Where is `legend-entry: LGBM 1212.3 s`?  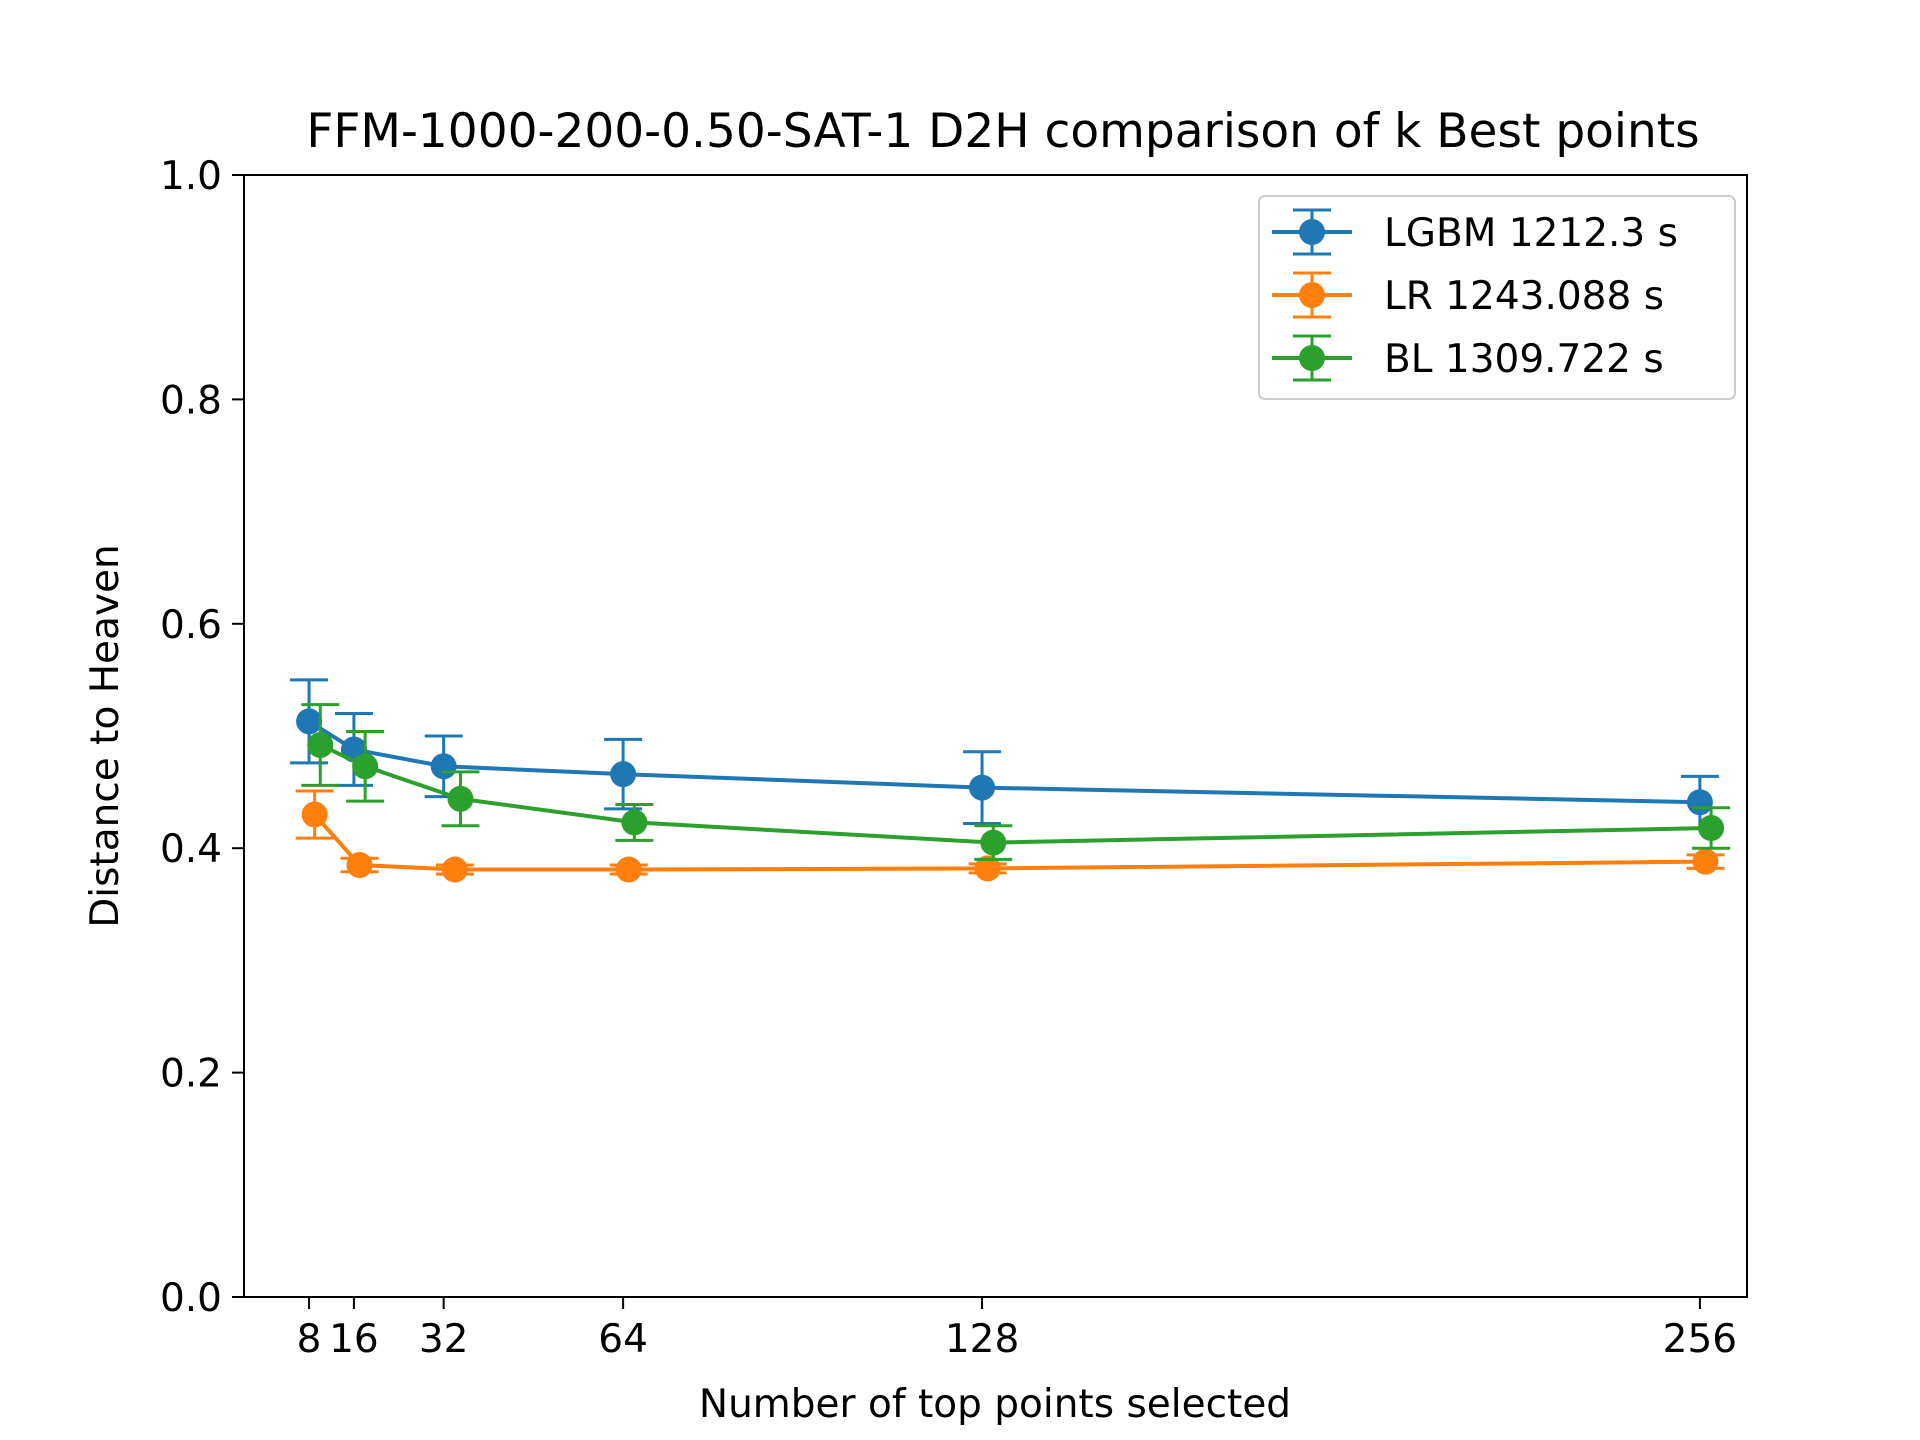 legend-entry: LGBM 1212.3 s is located at coordinates (1475, 232).